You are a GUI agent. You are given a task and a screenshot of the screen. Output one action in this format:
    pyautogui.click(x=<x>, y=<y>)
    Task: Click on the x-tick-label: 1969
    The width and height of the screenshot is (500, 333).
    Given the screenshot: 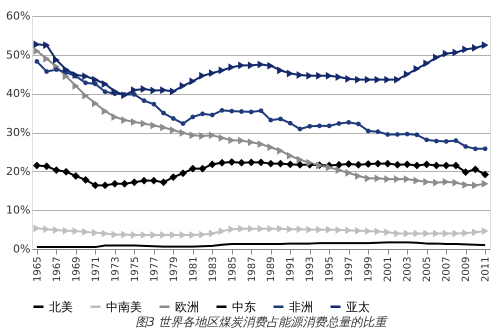 What is the action you would take?
    pyautogui.click(x=76, y=269)
    